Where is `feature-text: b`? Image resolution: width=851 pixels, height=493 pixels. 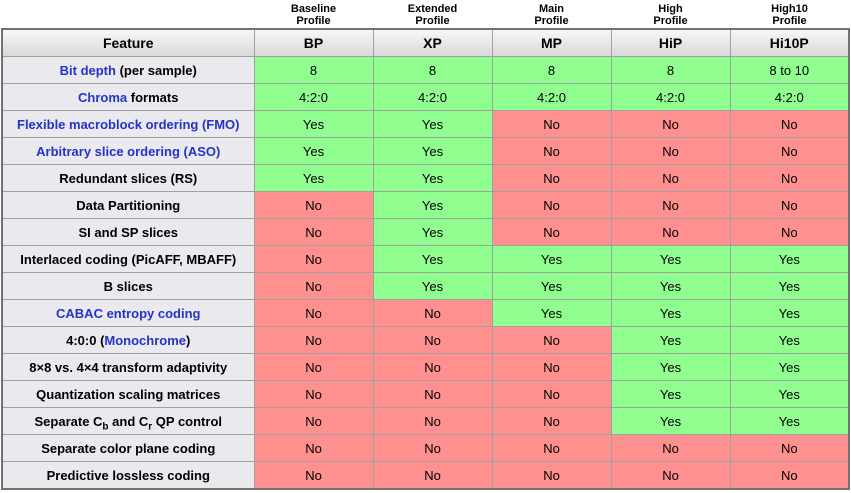 feature-text: b is located at coordinates (105, 427).